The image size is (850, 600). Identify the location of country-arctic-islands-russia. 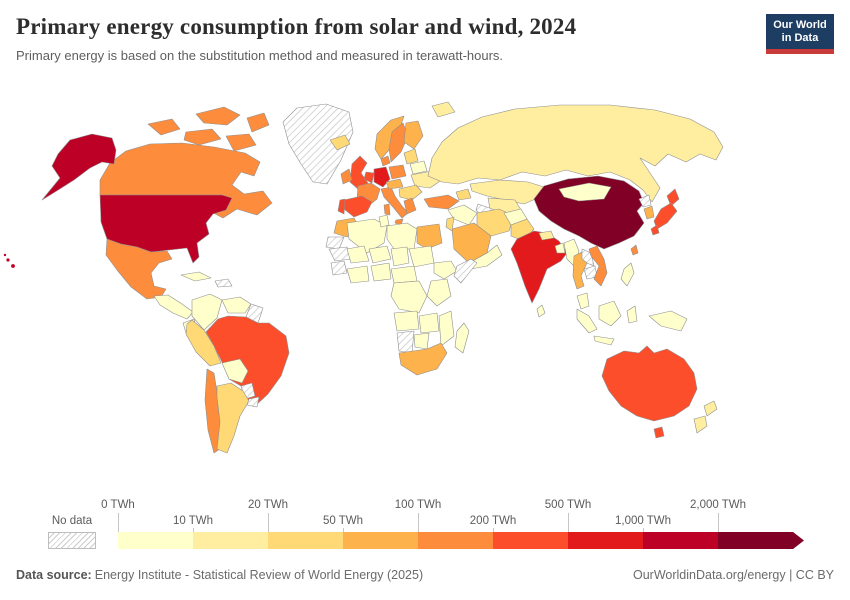
(443, 109).